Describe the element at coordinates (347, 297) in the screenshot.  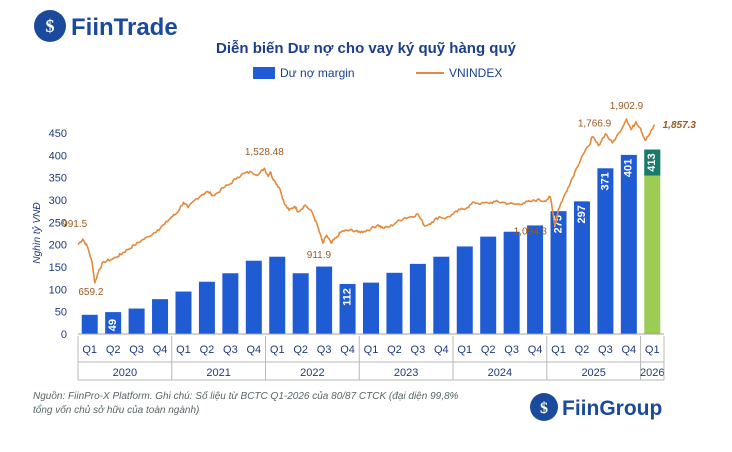
I see `bar-data-label: 112` at that location.